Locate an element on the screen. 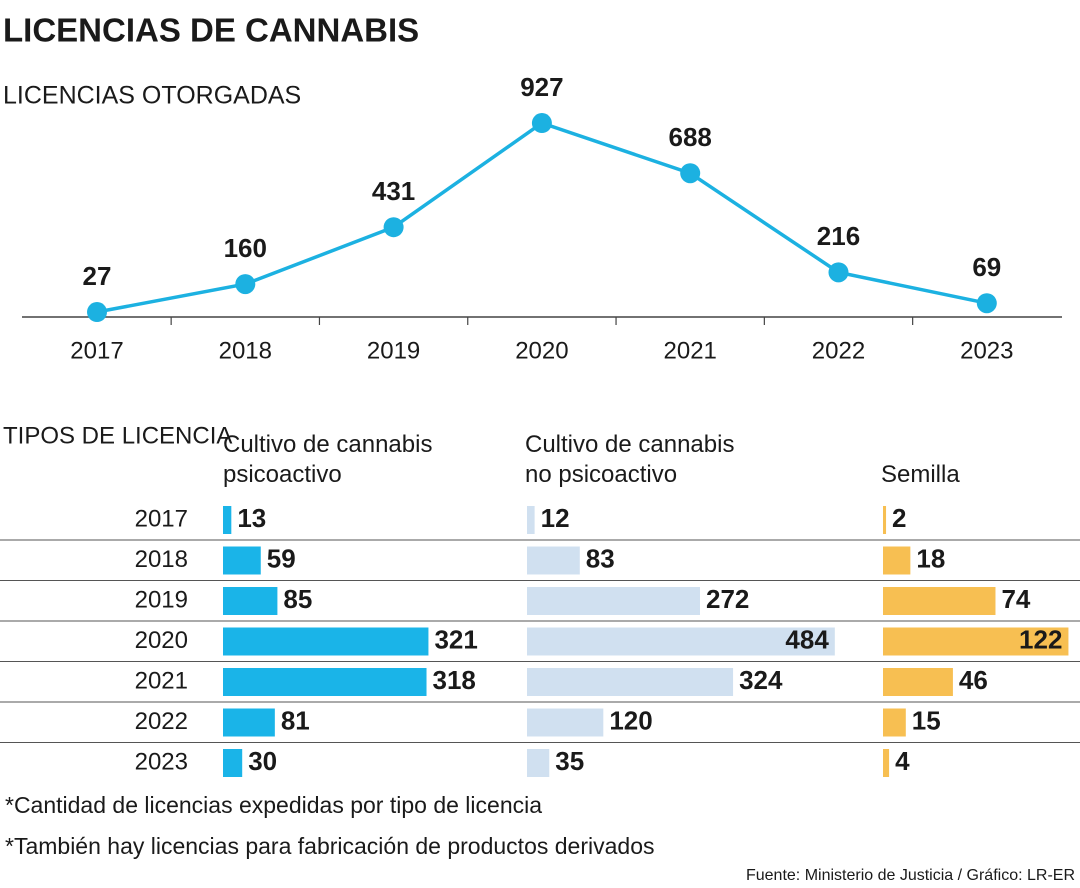  row-label: 2020 is located at coordinates (161, 640).